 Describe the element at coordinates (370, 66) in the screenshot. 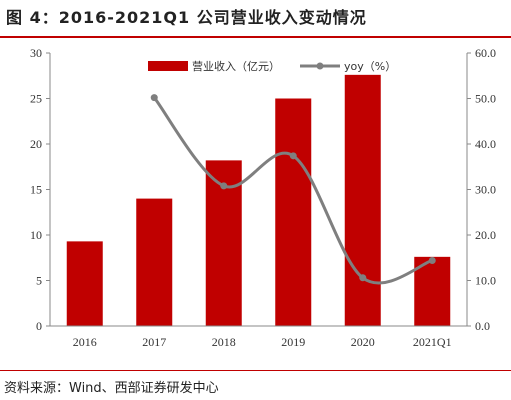

I see `legend-line-label: yoy（%）` at that location.